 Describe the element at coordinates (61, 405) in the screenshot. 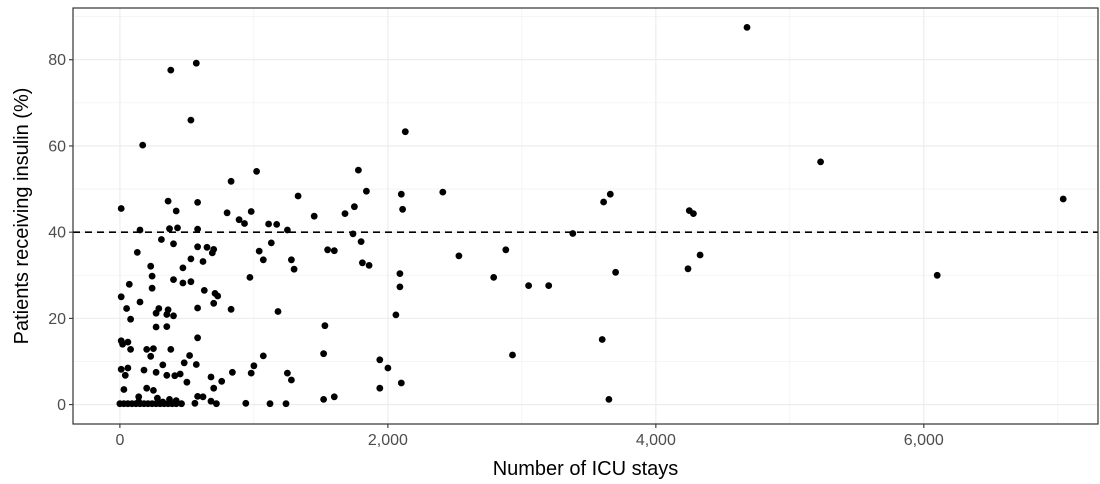

I see `y-tick-label: 0` at that location.